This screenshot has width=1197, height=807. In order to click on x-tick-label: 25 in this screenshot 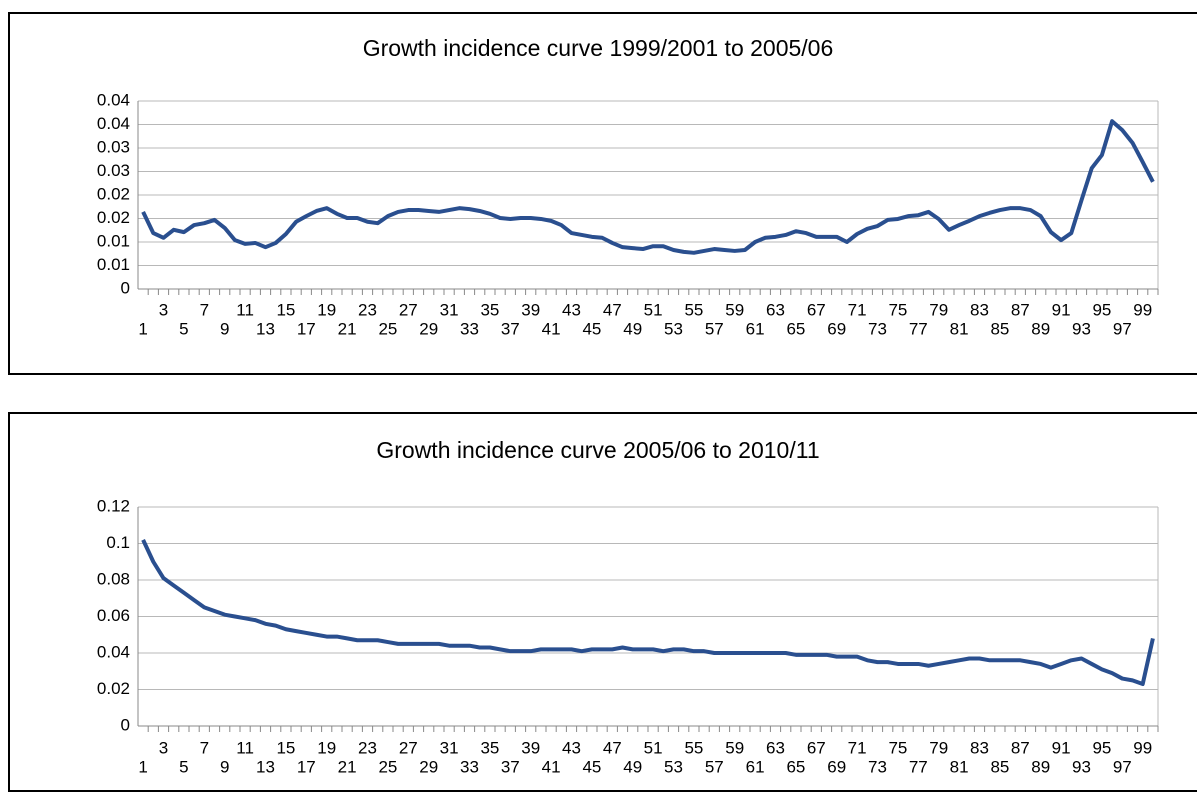, I will do `click(387, 328)`.